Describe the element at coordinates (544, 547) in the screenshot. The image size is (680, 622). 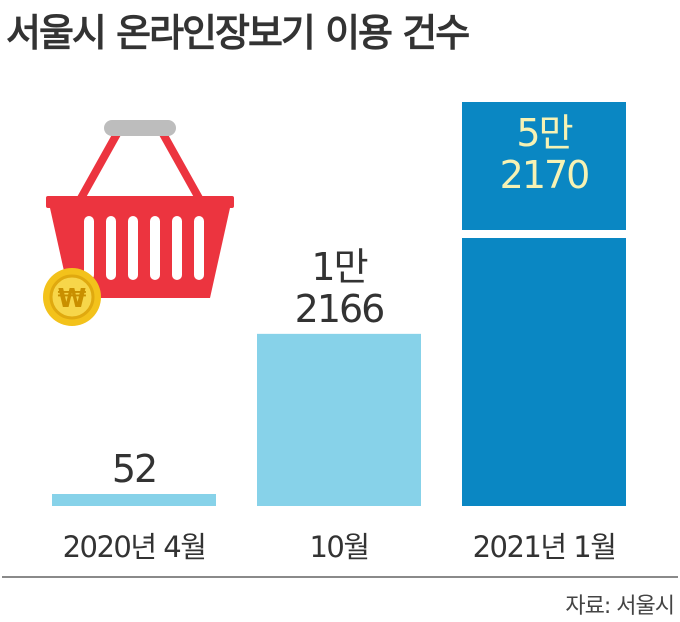
I see `category-label-3: 2021년 1월` at that location.